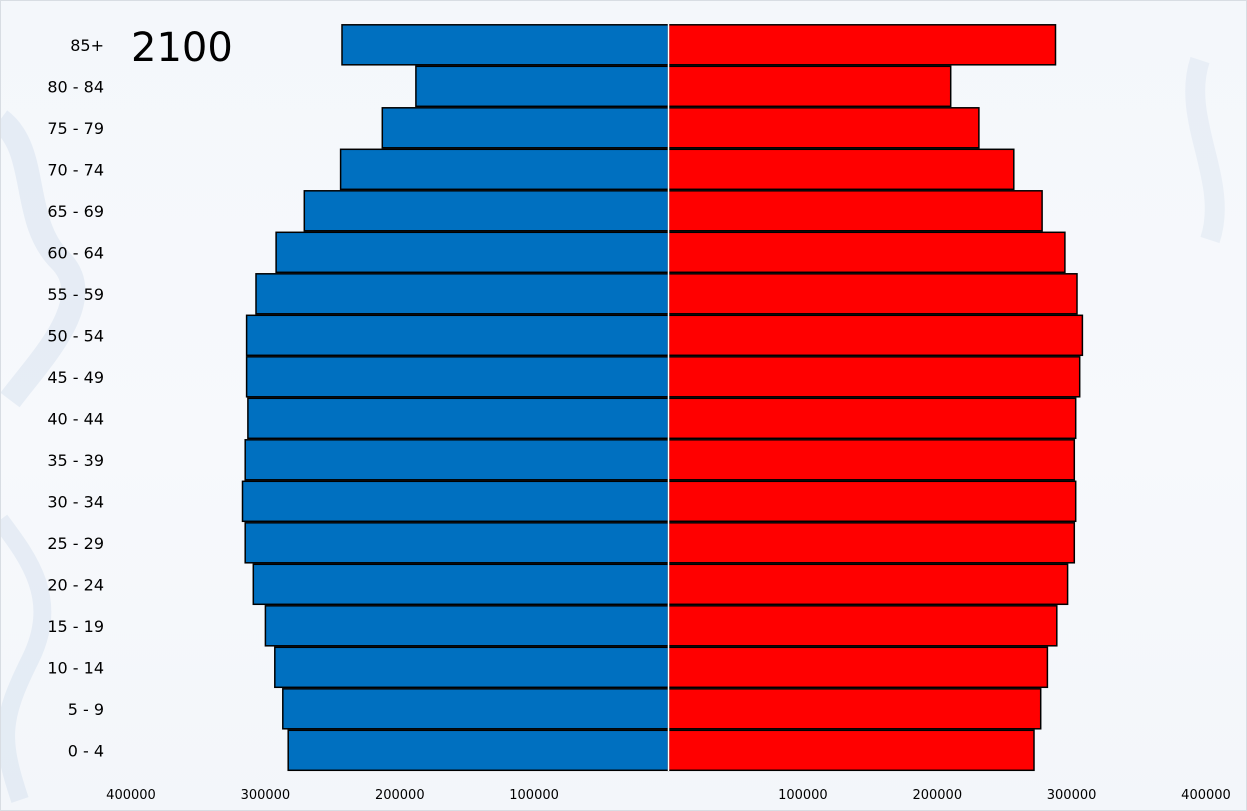 The height and width of the screenshot is (811, 1247). I want to click on x-tick-label-3: 100000, so click(534, 795).